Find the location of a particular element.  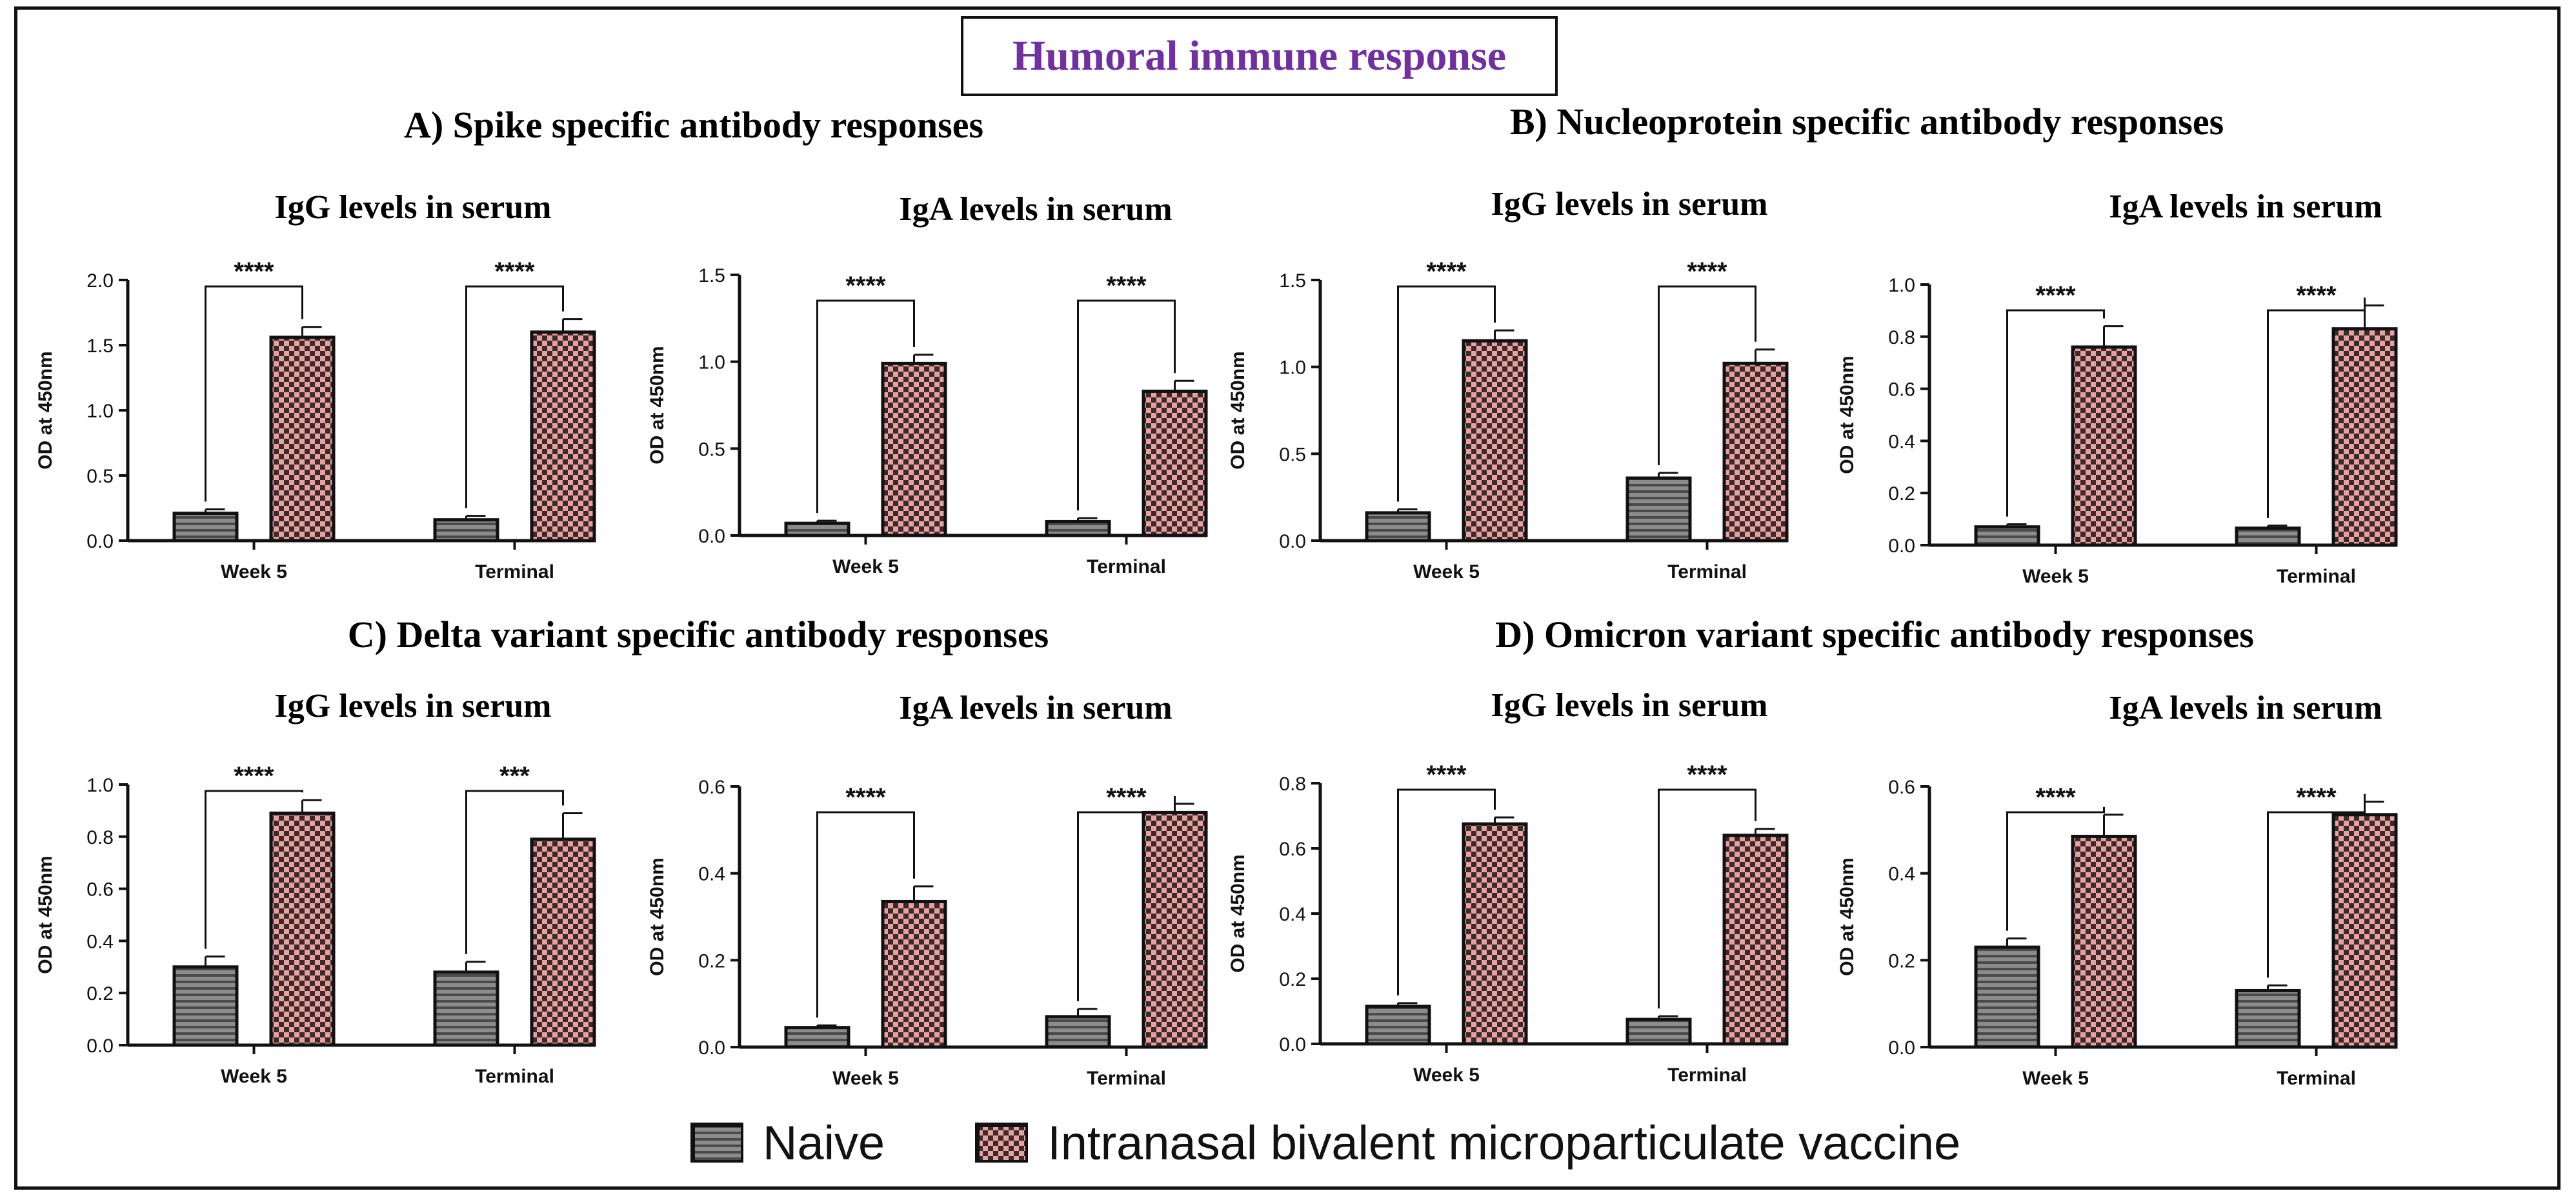

chart-6-y-label: OD at 450nm is located at coordinates (1238, 913).